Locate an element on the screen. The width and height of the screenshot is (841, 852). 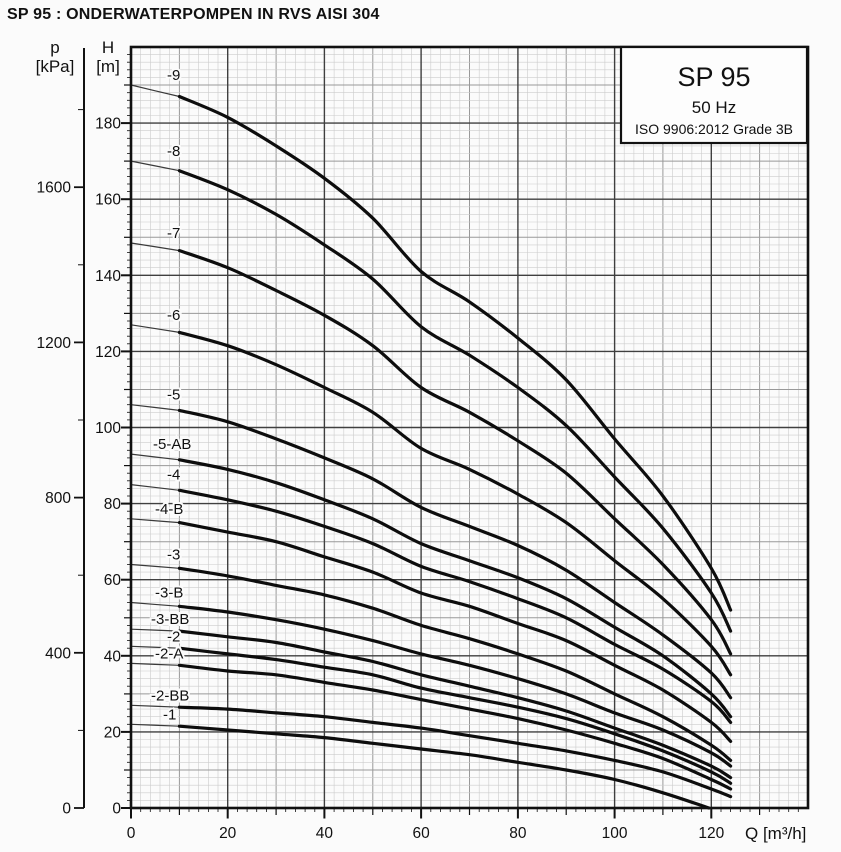
legend-box-frame is located at coordinates (714, 95).